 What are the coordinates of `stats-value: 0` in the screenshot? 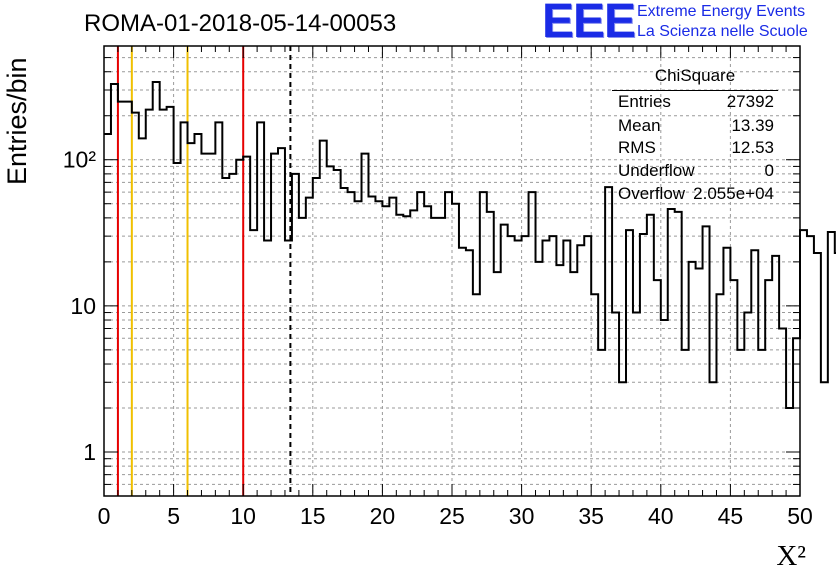 It's located at (769, 170).